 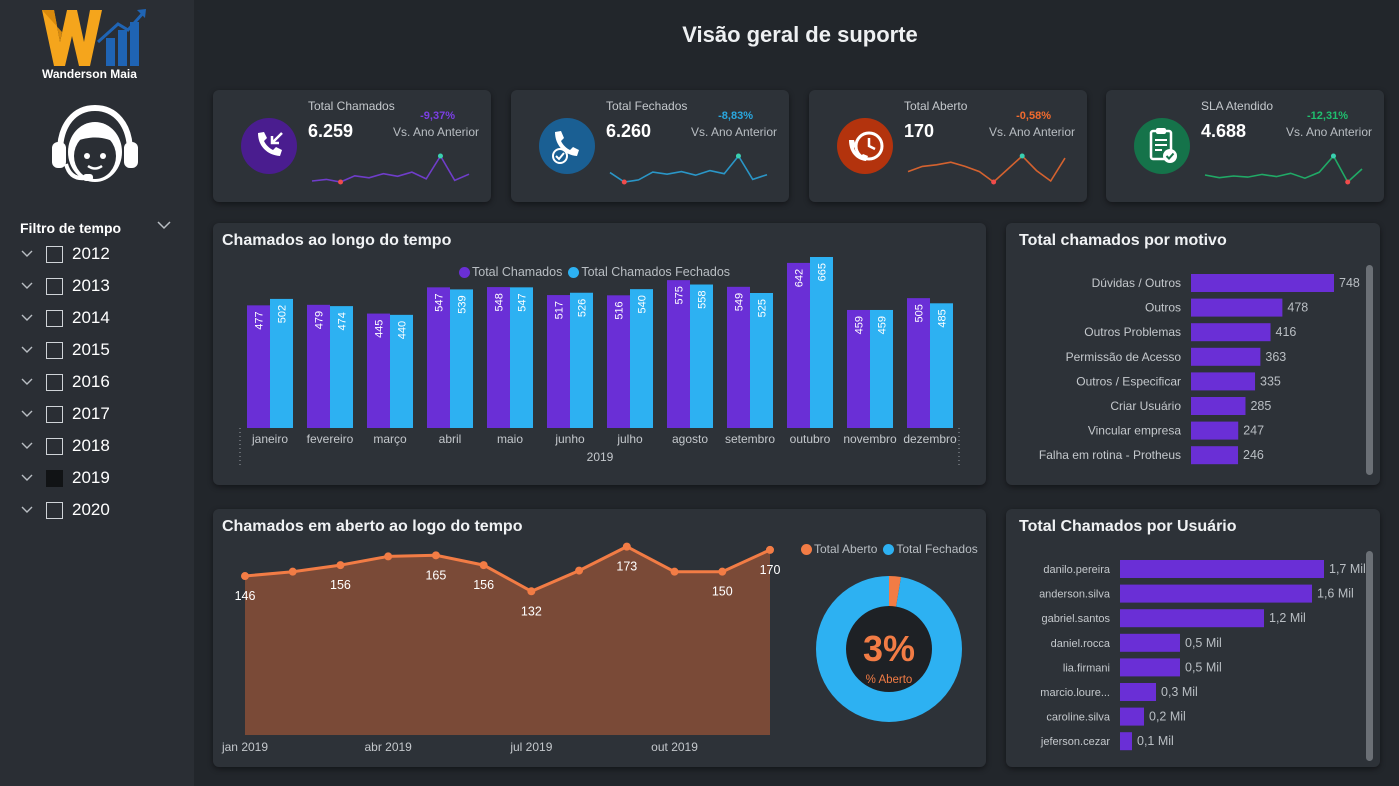 What do you see at coordinates (881, 368) in the screenshot?
I see `bar-fechados-novembro` at bounding box center [881, 368].